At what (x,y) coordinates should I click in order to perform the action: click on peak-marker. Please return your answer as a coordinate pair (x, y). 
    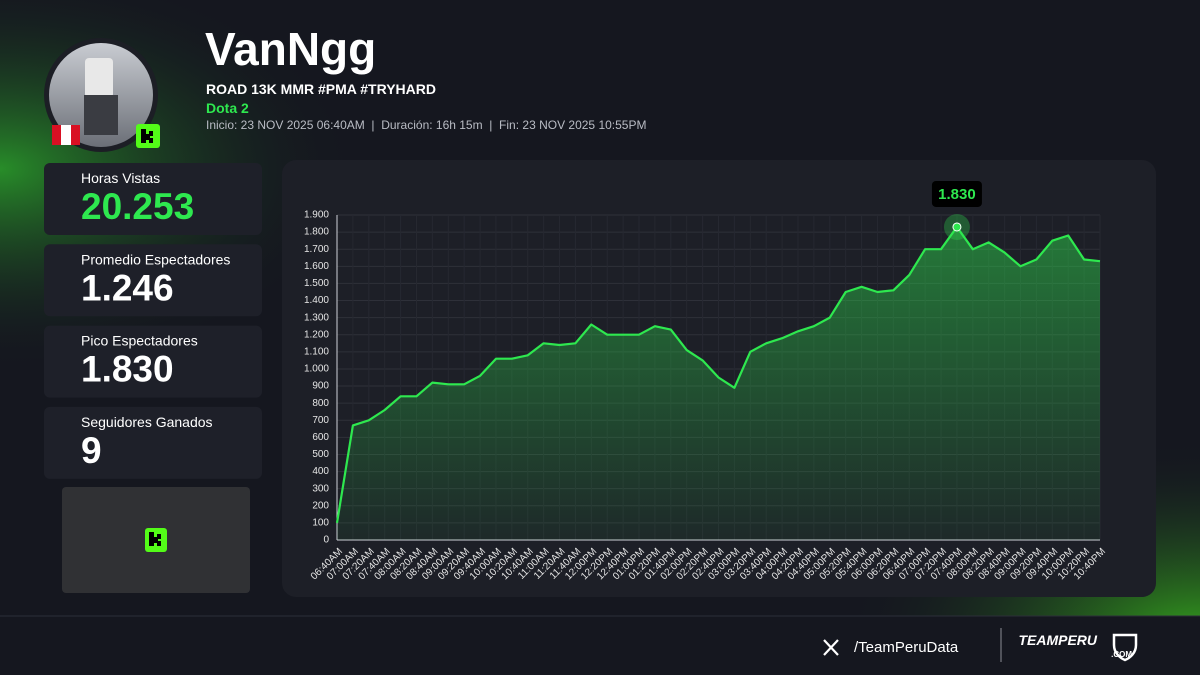
    Looking at the image, I should click on (957, 227).